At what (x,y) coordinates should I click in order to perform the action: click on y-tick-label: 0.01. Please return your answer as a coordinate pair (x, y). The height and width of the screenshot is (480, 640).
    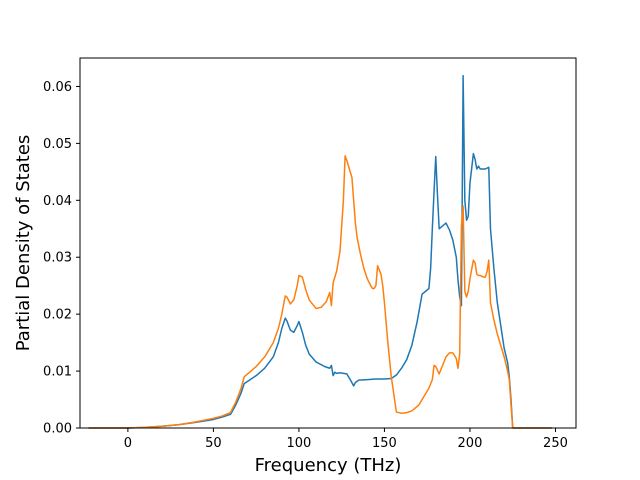
    Looking at the image, I should click on (57, 372).